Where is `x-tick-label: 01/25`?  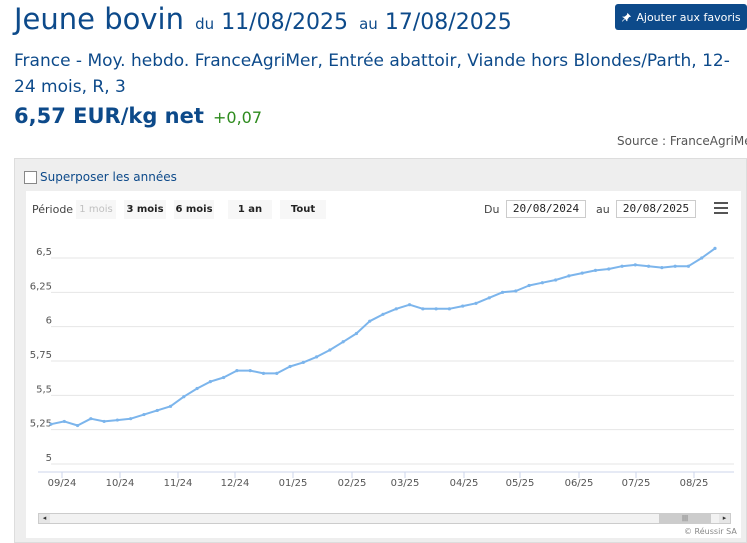 x-tick-label: 01/25 is located at coordinates (293, 483).